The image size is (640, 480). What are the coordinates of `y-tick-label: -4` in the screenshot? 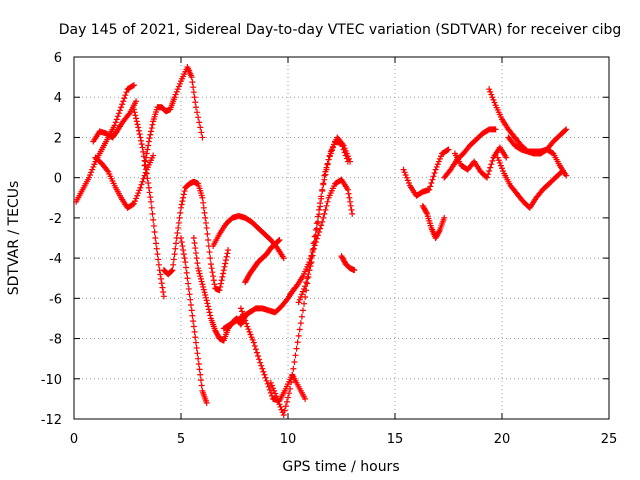 It's located at (55, 259).